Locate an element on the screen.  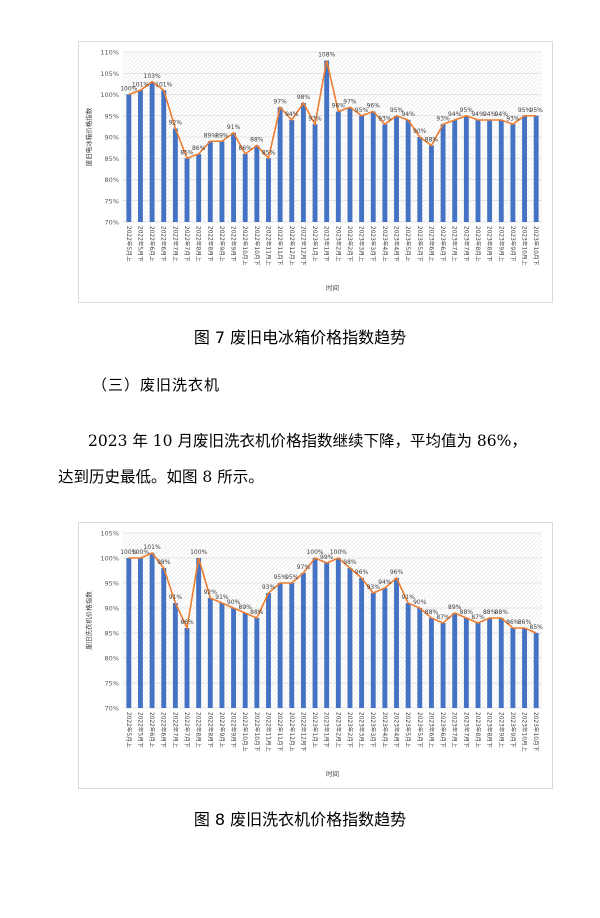
fig8-x-tick-label: 2023年4月上 is located at coordinates (385, 730).